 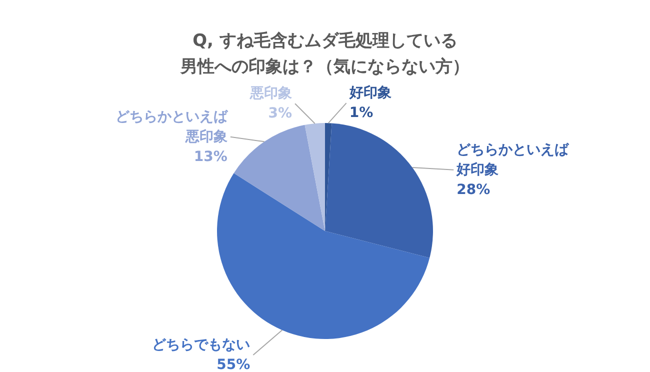 I want to click on data-label: 55%, so click(x=233, y=364).